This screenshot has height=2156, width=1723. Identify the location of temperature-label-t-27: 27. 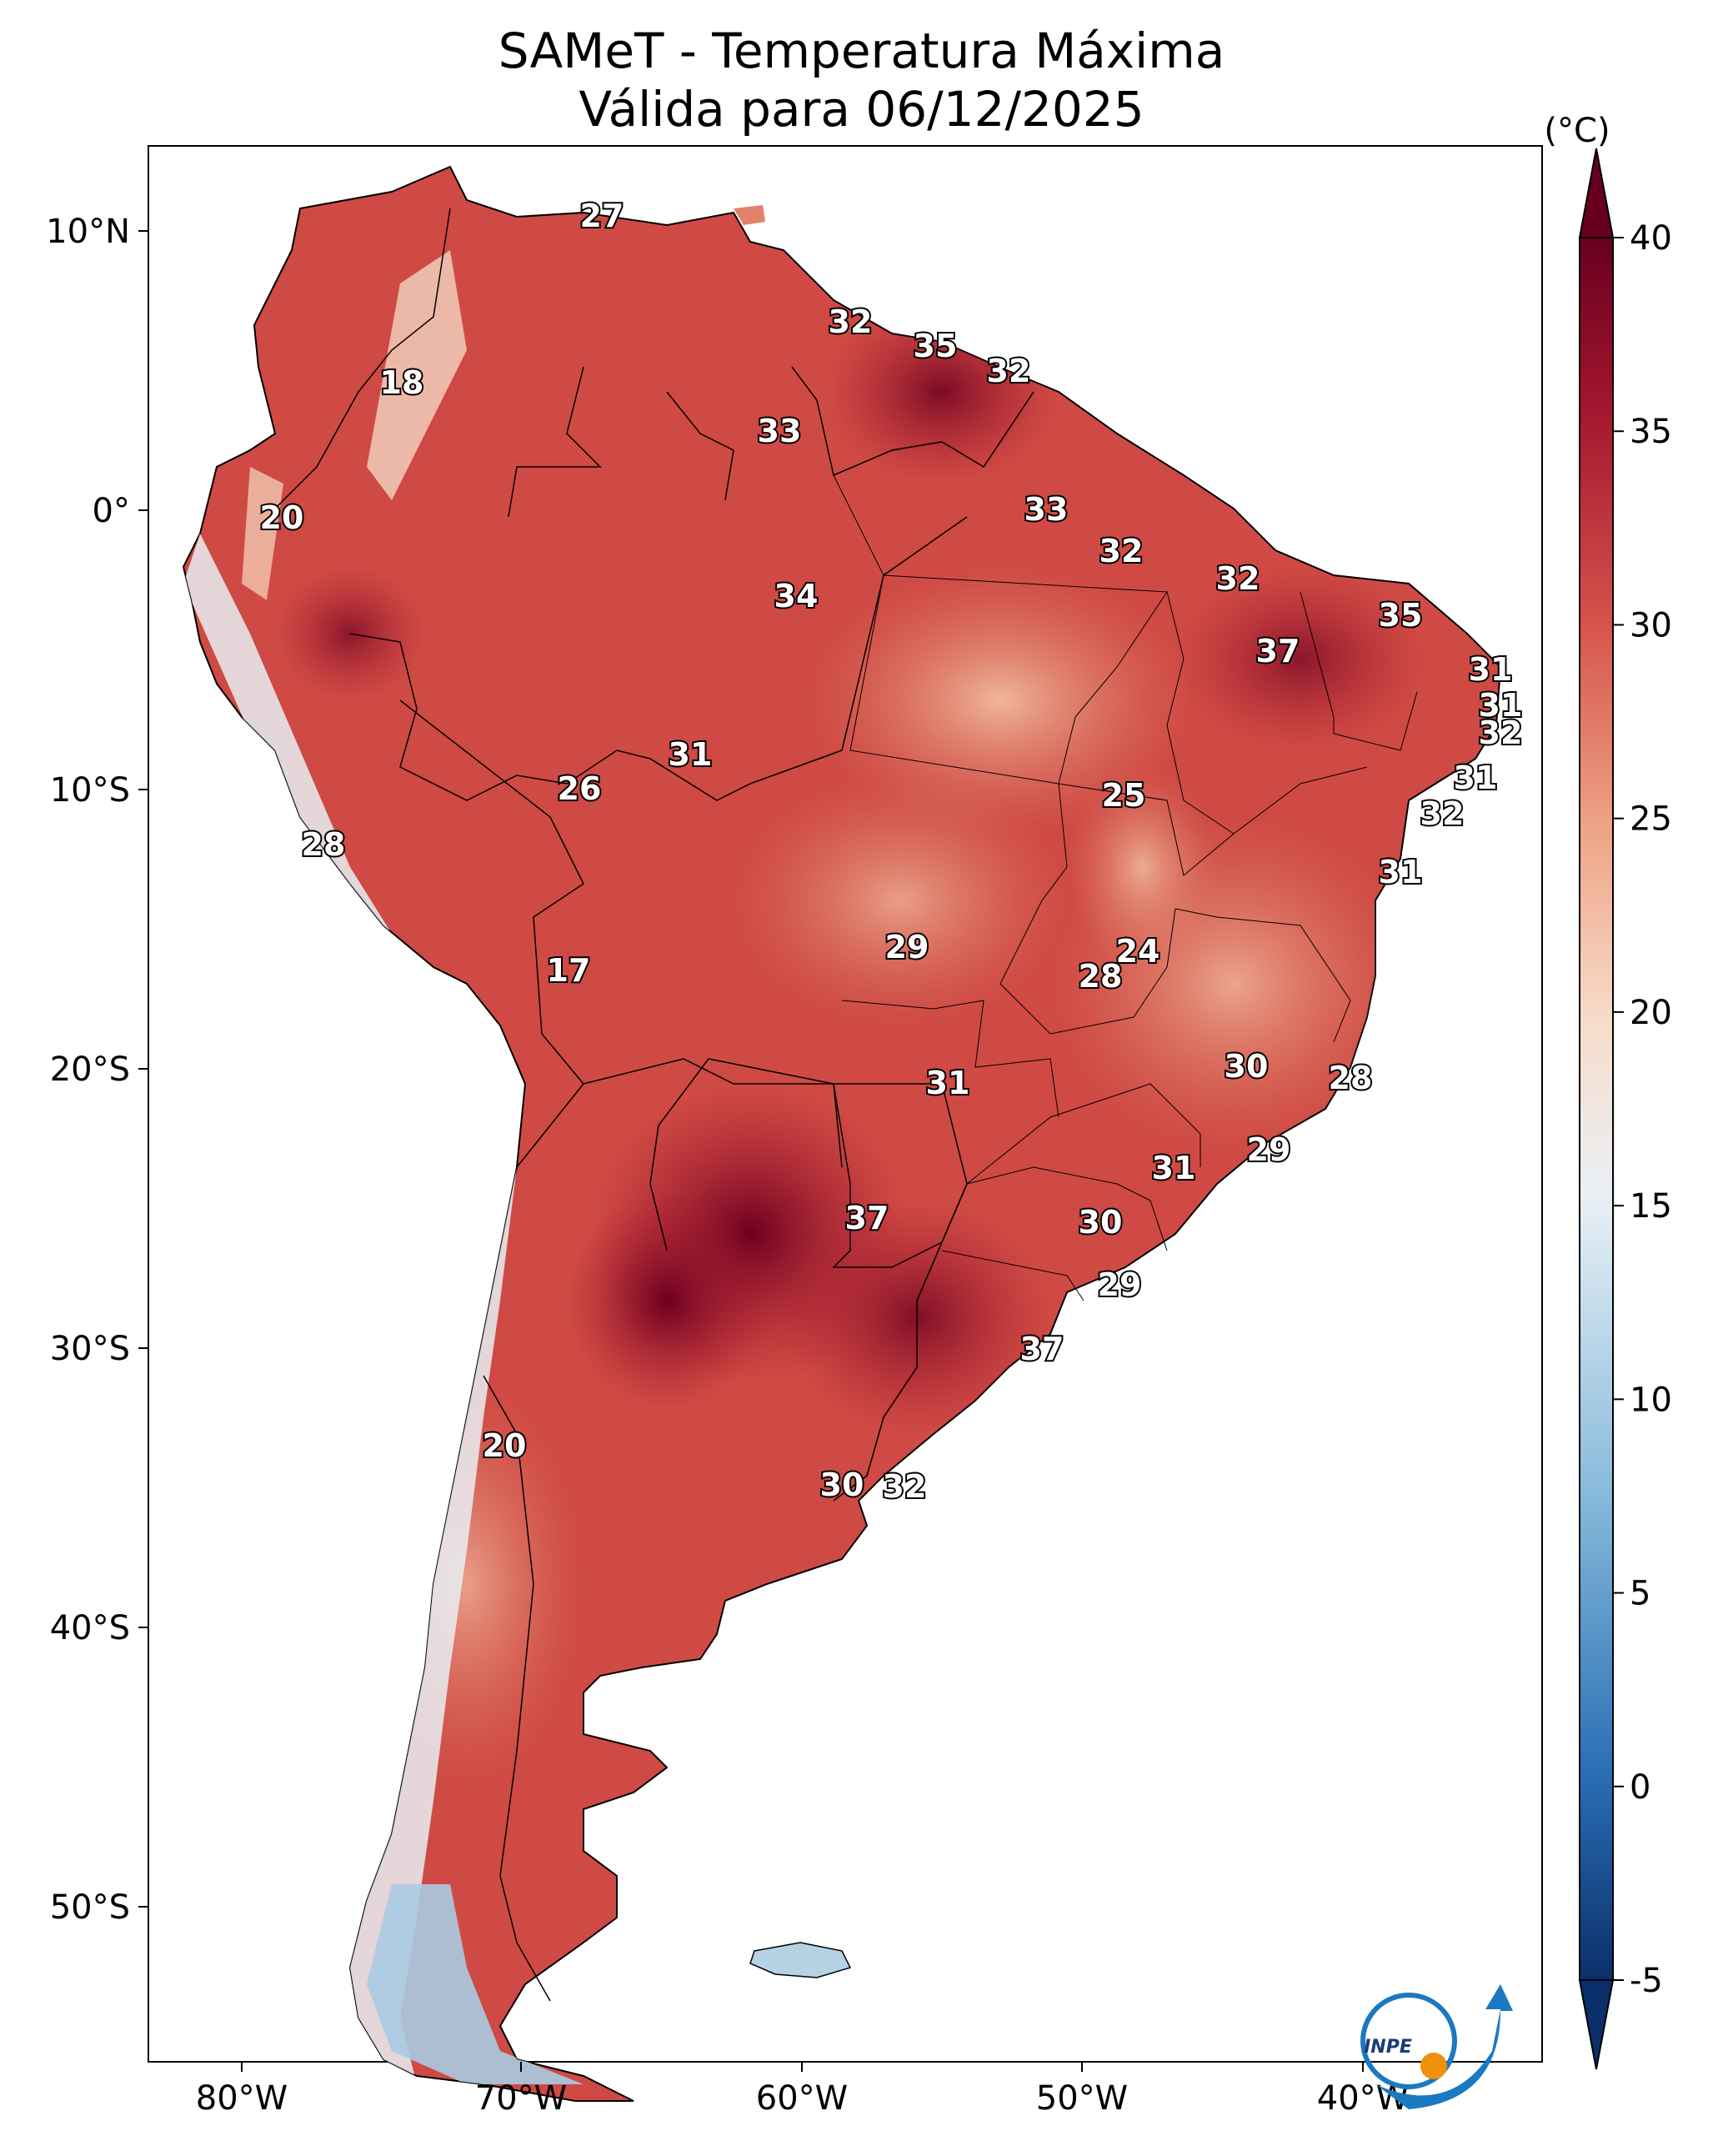
(602, 216).